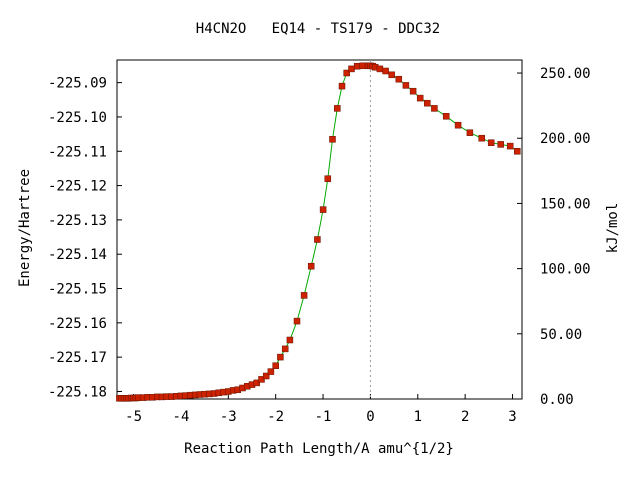  Describe the element at coordinates (181, 417) in the screenshot. I see `x-tick-label: -4` at that location.